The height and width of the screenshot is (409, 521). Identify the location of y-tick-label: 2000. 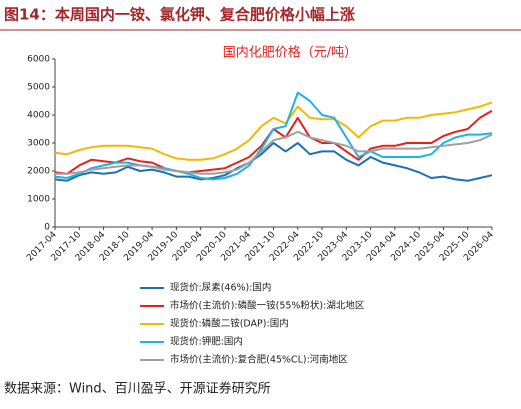
(38, 172).